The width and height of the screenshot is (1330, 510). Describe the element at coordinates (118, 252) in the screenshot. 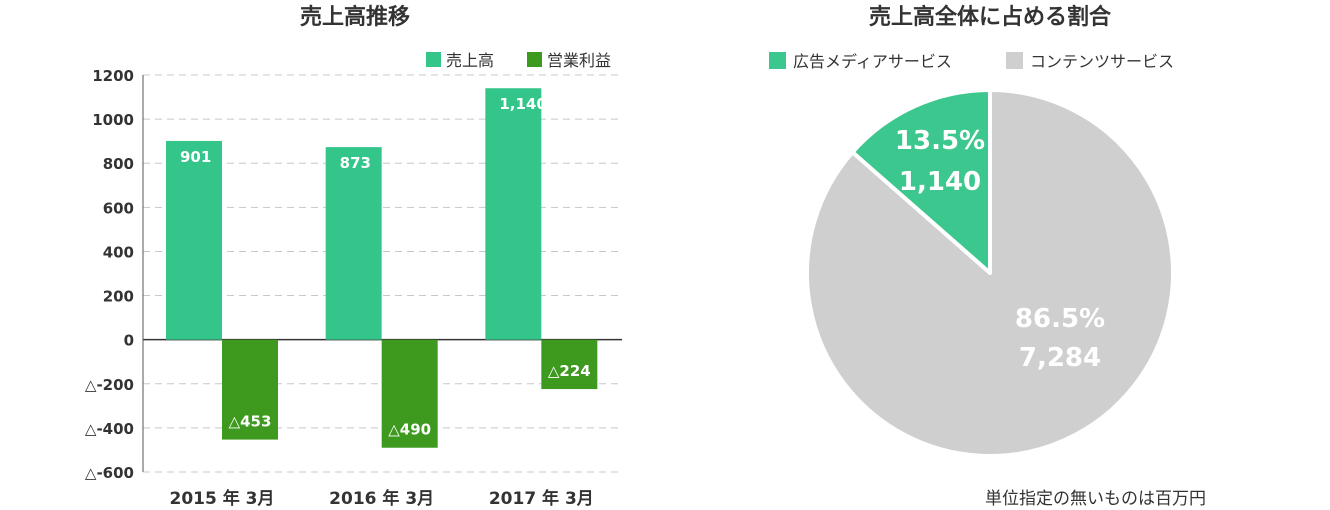

I see `y-tick-label: 400` at that location.